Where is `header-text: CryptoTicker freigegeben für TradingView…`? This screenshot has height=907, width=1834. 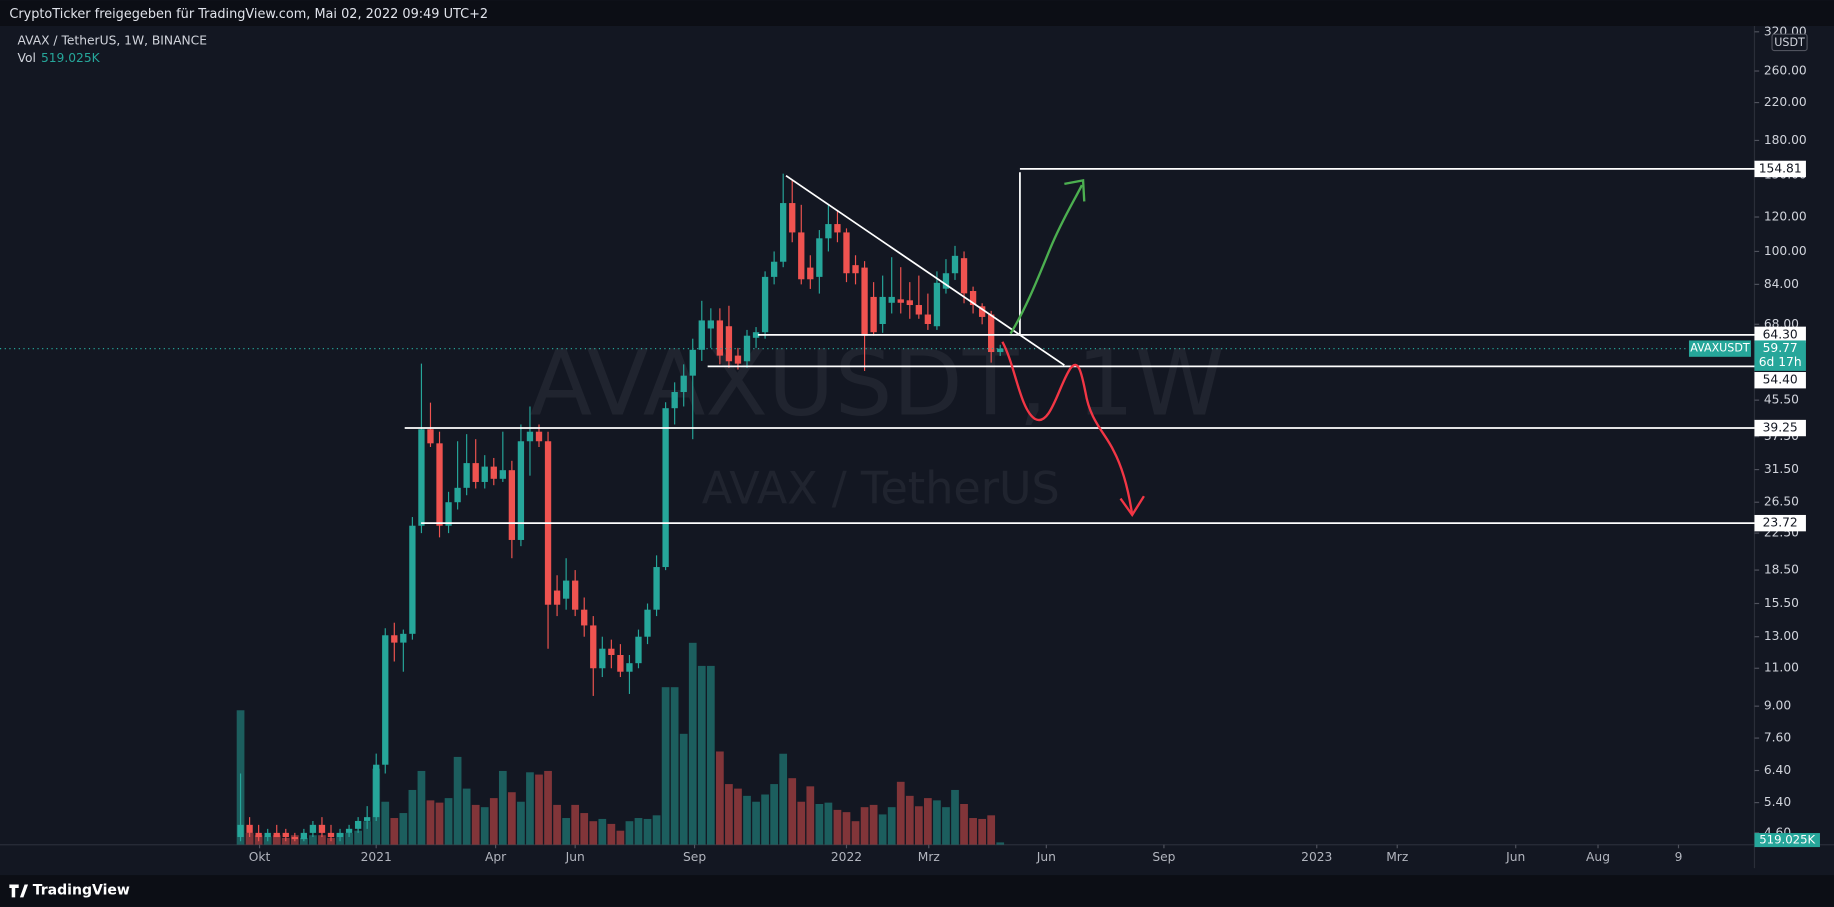 header-text: CryptoTicker freigegeben für TradingView… is located at coordinates (248, 14).